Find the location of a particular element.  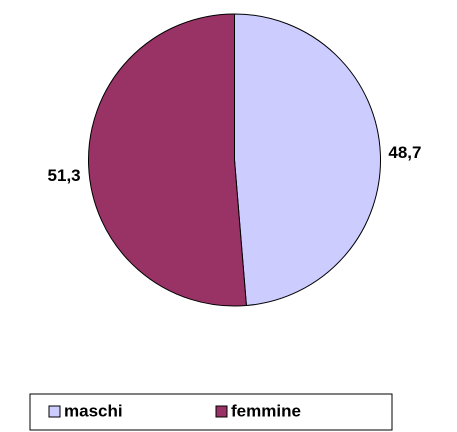

legend-box is located at coordinates (211, 412).